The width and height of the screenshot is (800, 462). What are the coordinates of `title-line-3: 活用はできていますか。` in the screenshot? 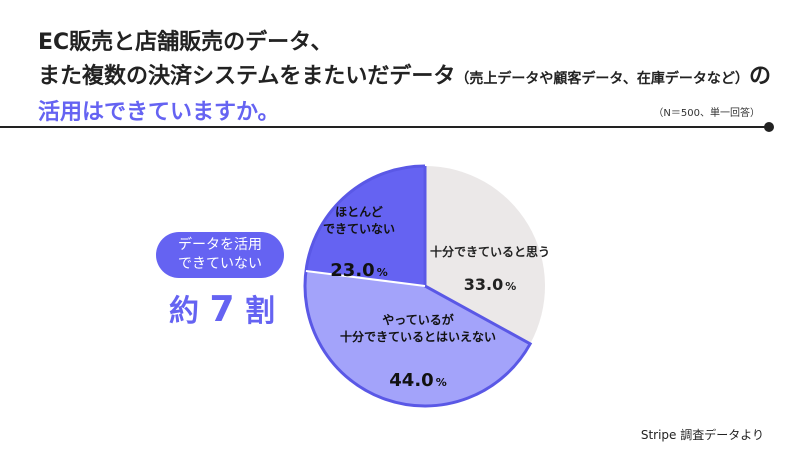 It's located at (159, 112).